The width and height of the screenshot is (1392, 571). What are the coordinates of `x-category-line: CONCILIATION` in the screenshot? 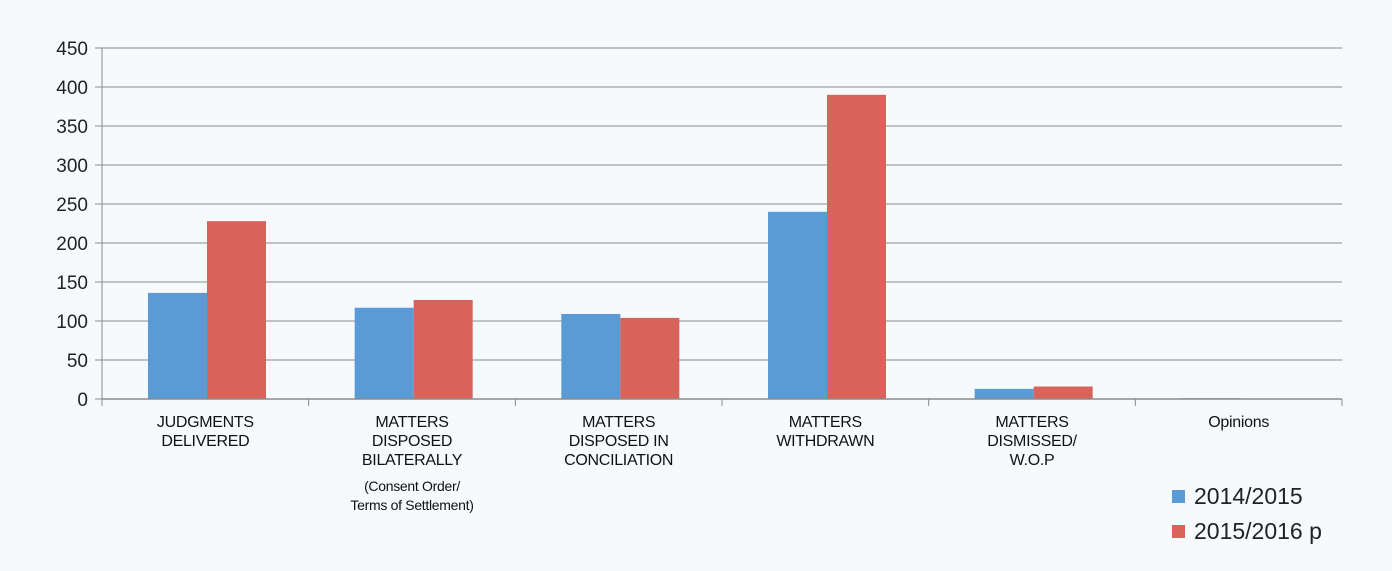 It's located at (618, 460).